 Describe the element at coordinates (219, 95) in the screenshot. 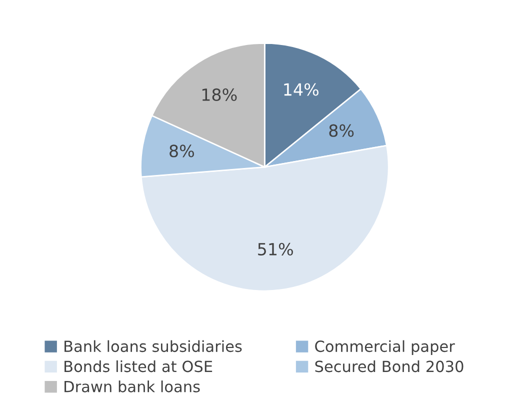

I see `data-label: 18%` at that location.